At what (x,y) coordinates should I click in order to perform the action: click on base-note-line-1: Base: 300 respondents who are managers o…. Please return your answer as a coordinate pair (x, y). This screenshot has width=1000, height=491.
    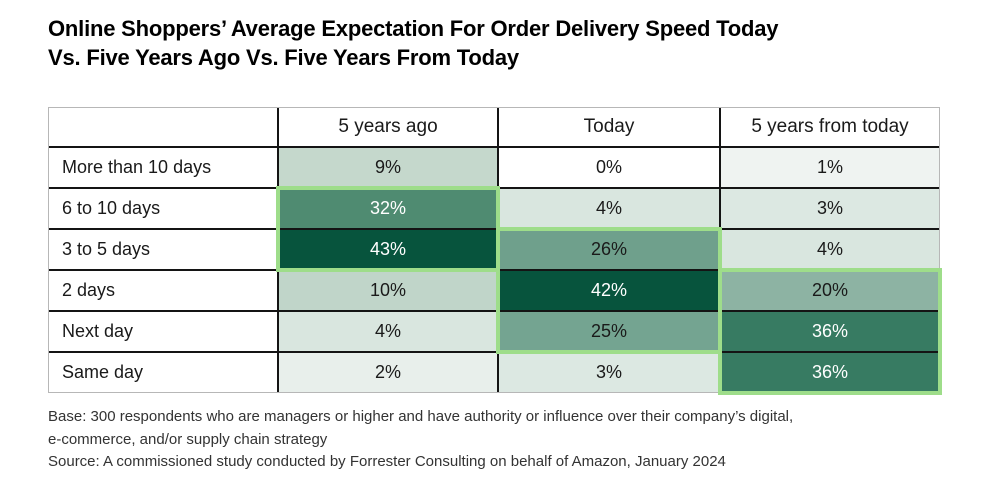
    Looking at the image, I should click on (421, 416).